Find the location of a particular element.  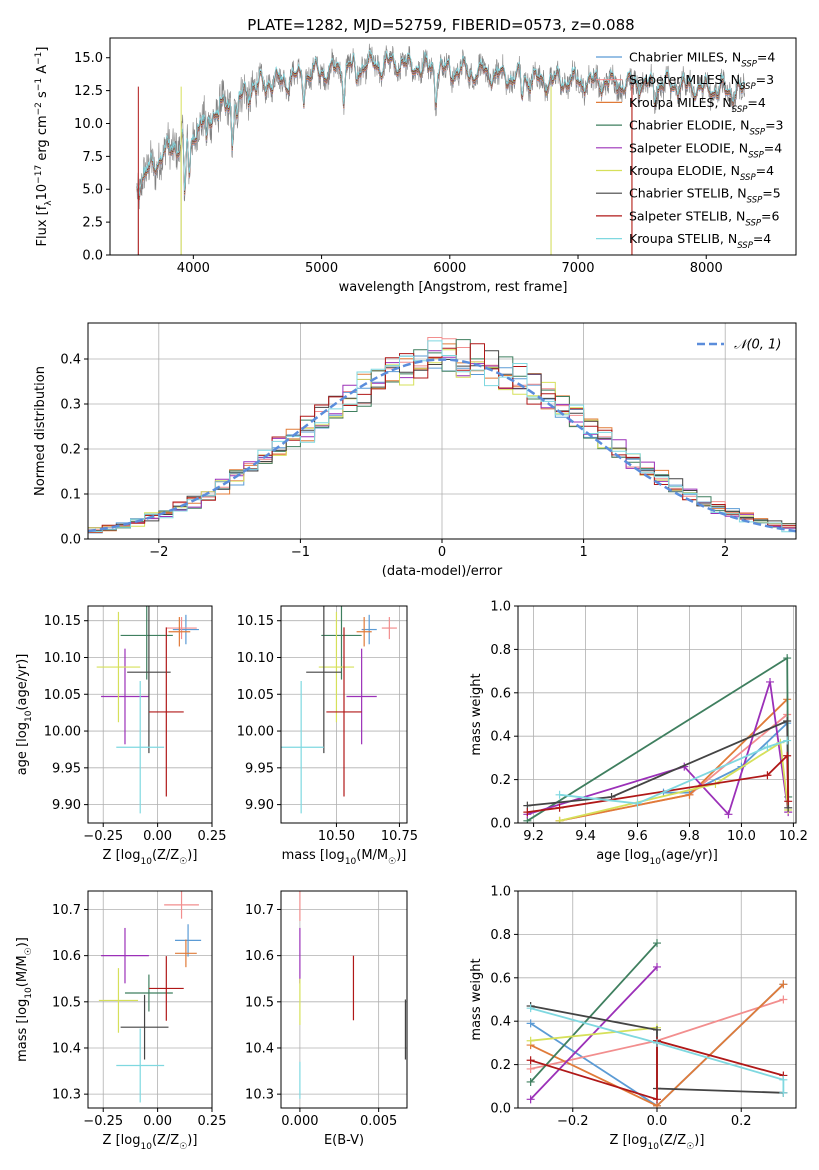

legend-item-salpeter-stelib: Salpeter STELIB, NSSP=6 is located at coordinates (687, 218).